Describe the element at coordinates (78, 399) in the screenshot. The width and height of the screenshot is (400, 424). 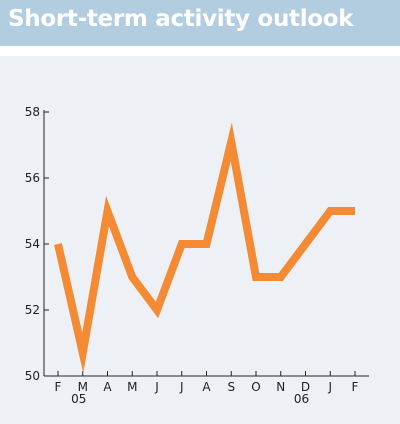
I see `year-label: 05` at that location.